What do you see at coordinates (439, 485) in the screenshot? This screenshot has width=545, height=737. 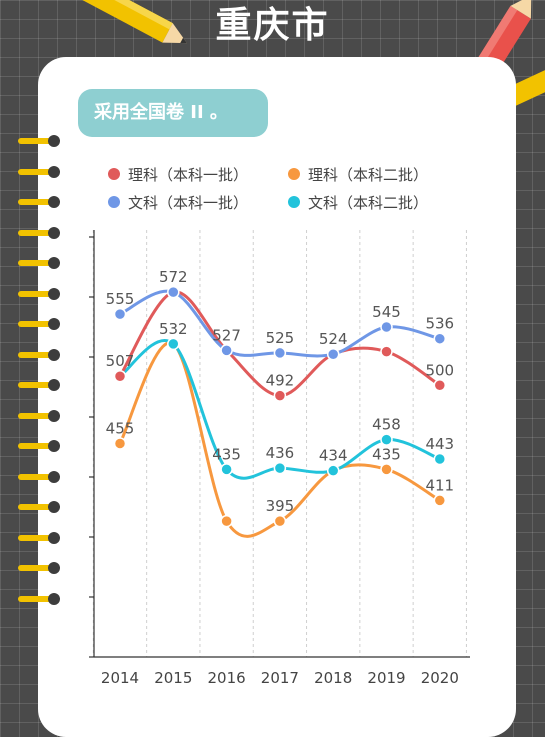 I see `data-label: 411` at bounding box center [439, 485].